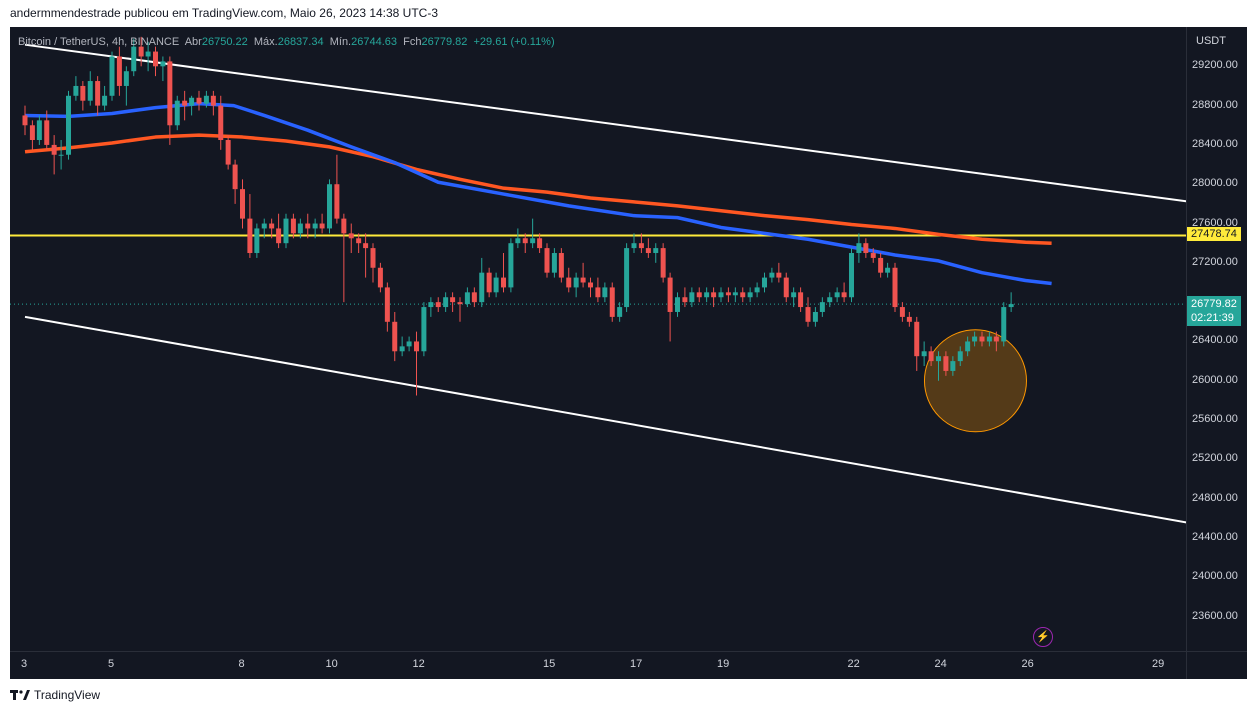 This screenshot has height=713, width=1259. Describe the element at coordinates (1215, 65) in the screenshot. I see `y-tick-label: 29200.00` at that location.